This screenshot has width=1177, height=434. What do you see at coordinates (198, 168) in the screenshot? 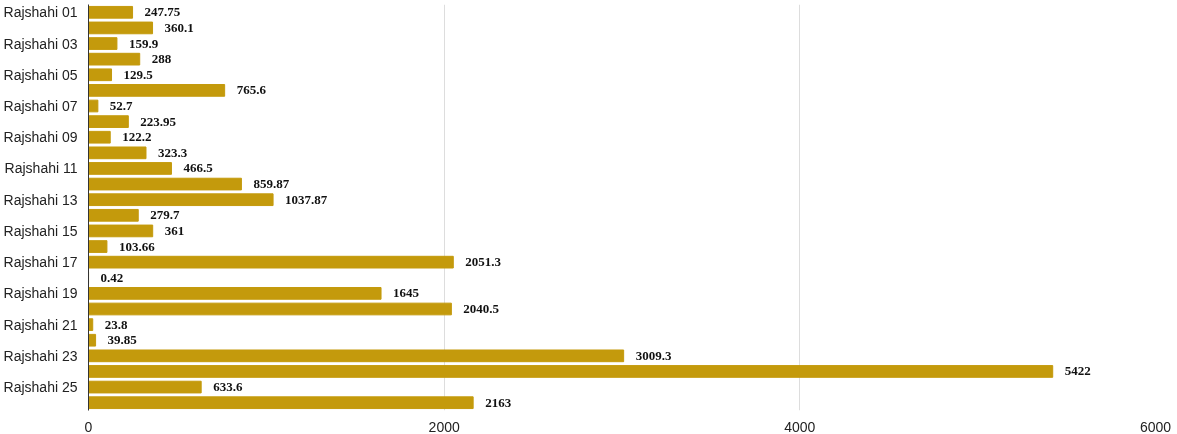
I see `data-label: 466.5` at bounding box center [198, 168].